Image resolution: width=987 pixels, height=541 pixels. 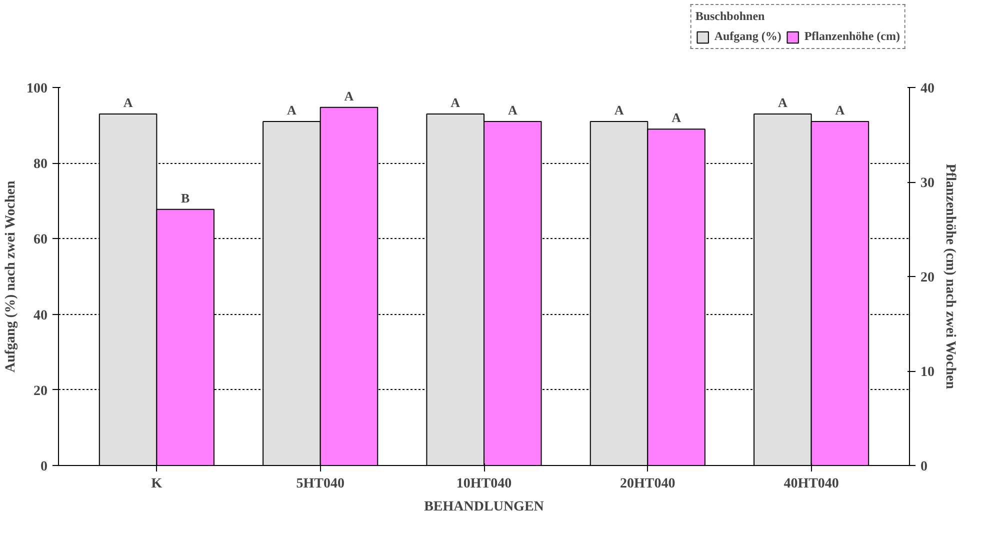 I want to click on y-tick-label: 20, so click(x=41, y=391).